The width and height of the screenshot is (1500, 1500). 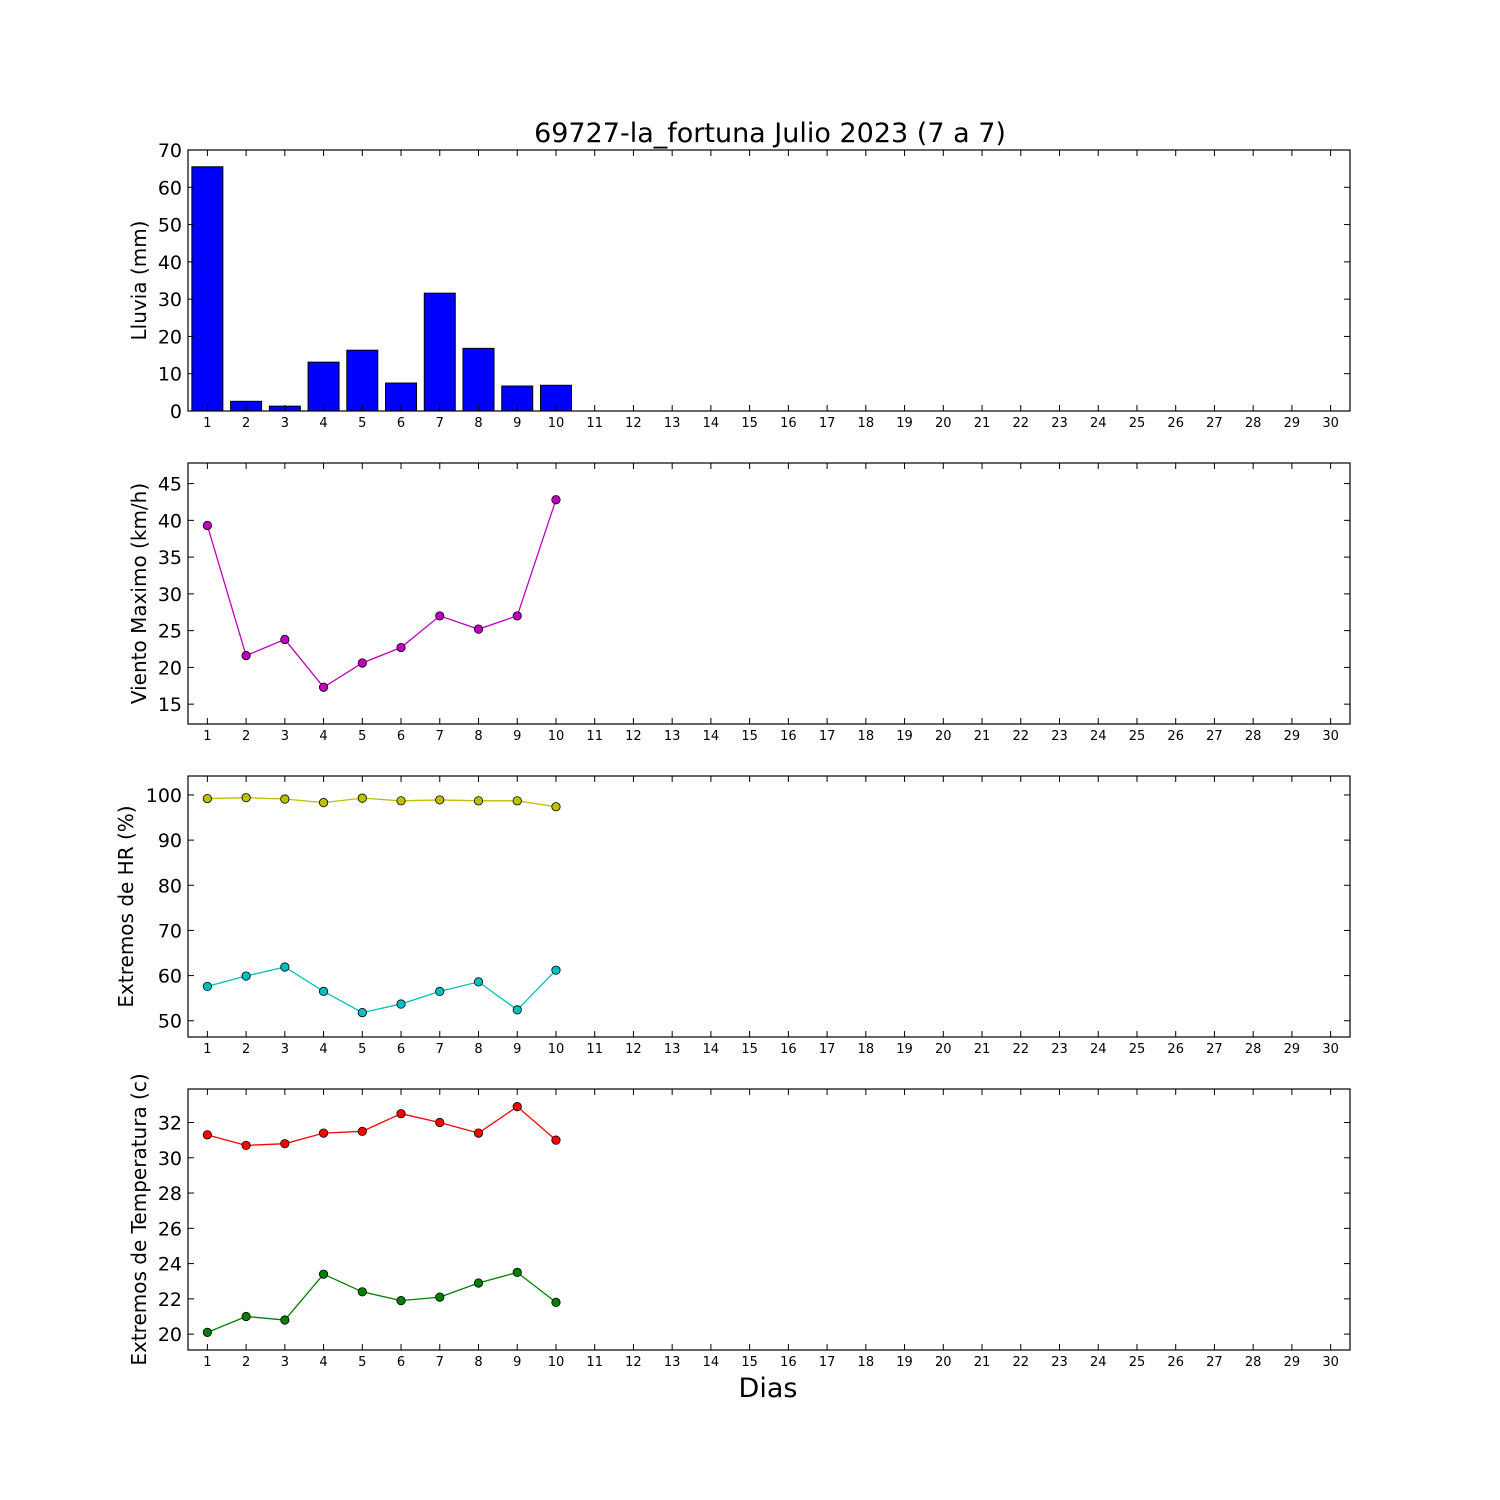 I want to click on x-tick-label: 4, so click(x=323, y=736).